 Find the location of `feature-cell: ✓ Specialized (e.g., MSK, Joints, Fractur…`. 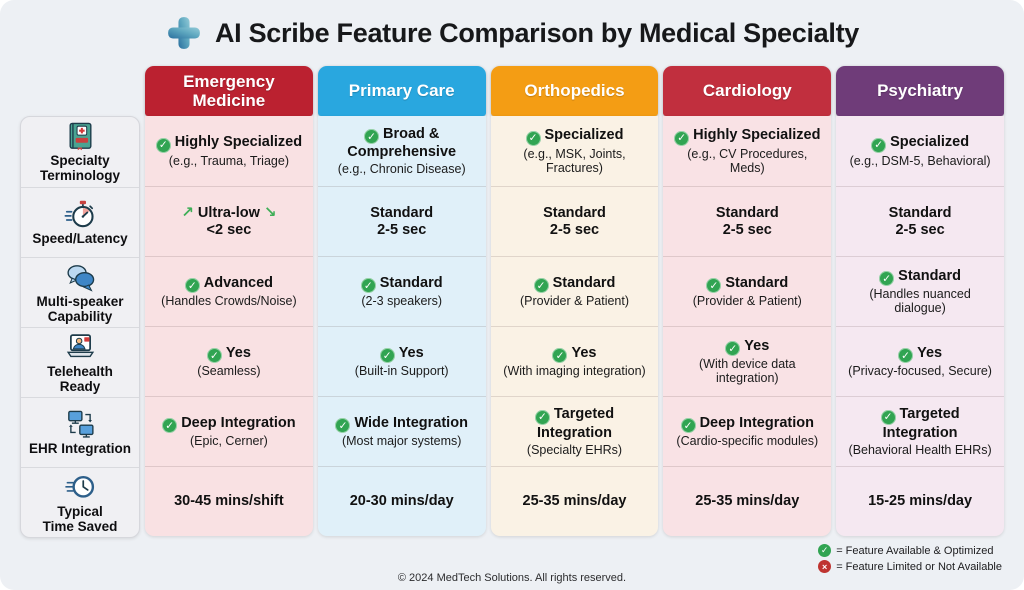

feature-cell: ✓ Specialized (e.g., MSK, Joints, Fractur… is located at coordinates (575, 151).